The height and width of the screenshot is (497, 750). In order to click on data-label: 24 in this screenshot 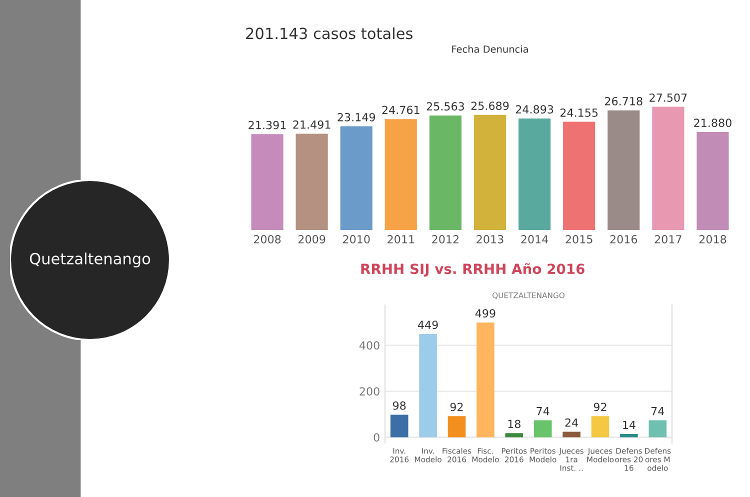, I will do `click(571, 422)`.